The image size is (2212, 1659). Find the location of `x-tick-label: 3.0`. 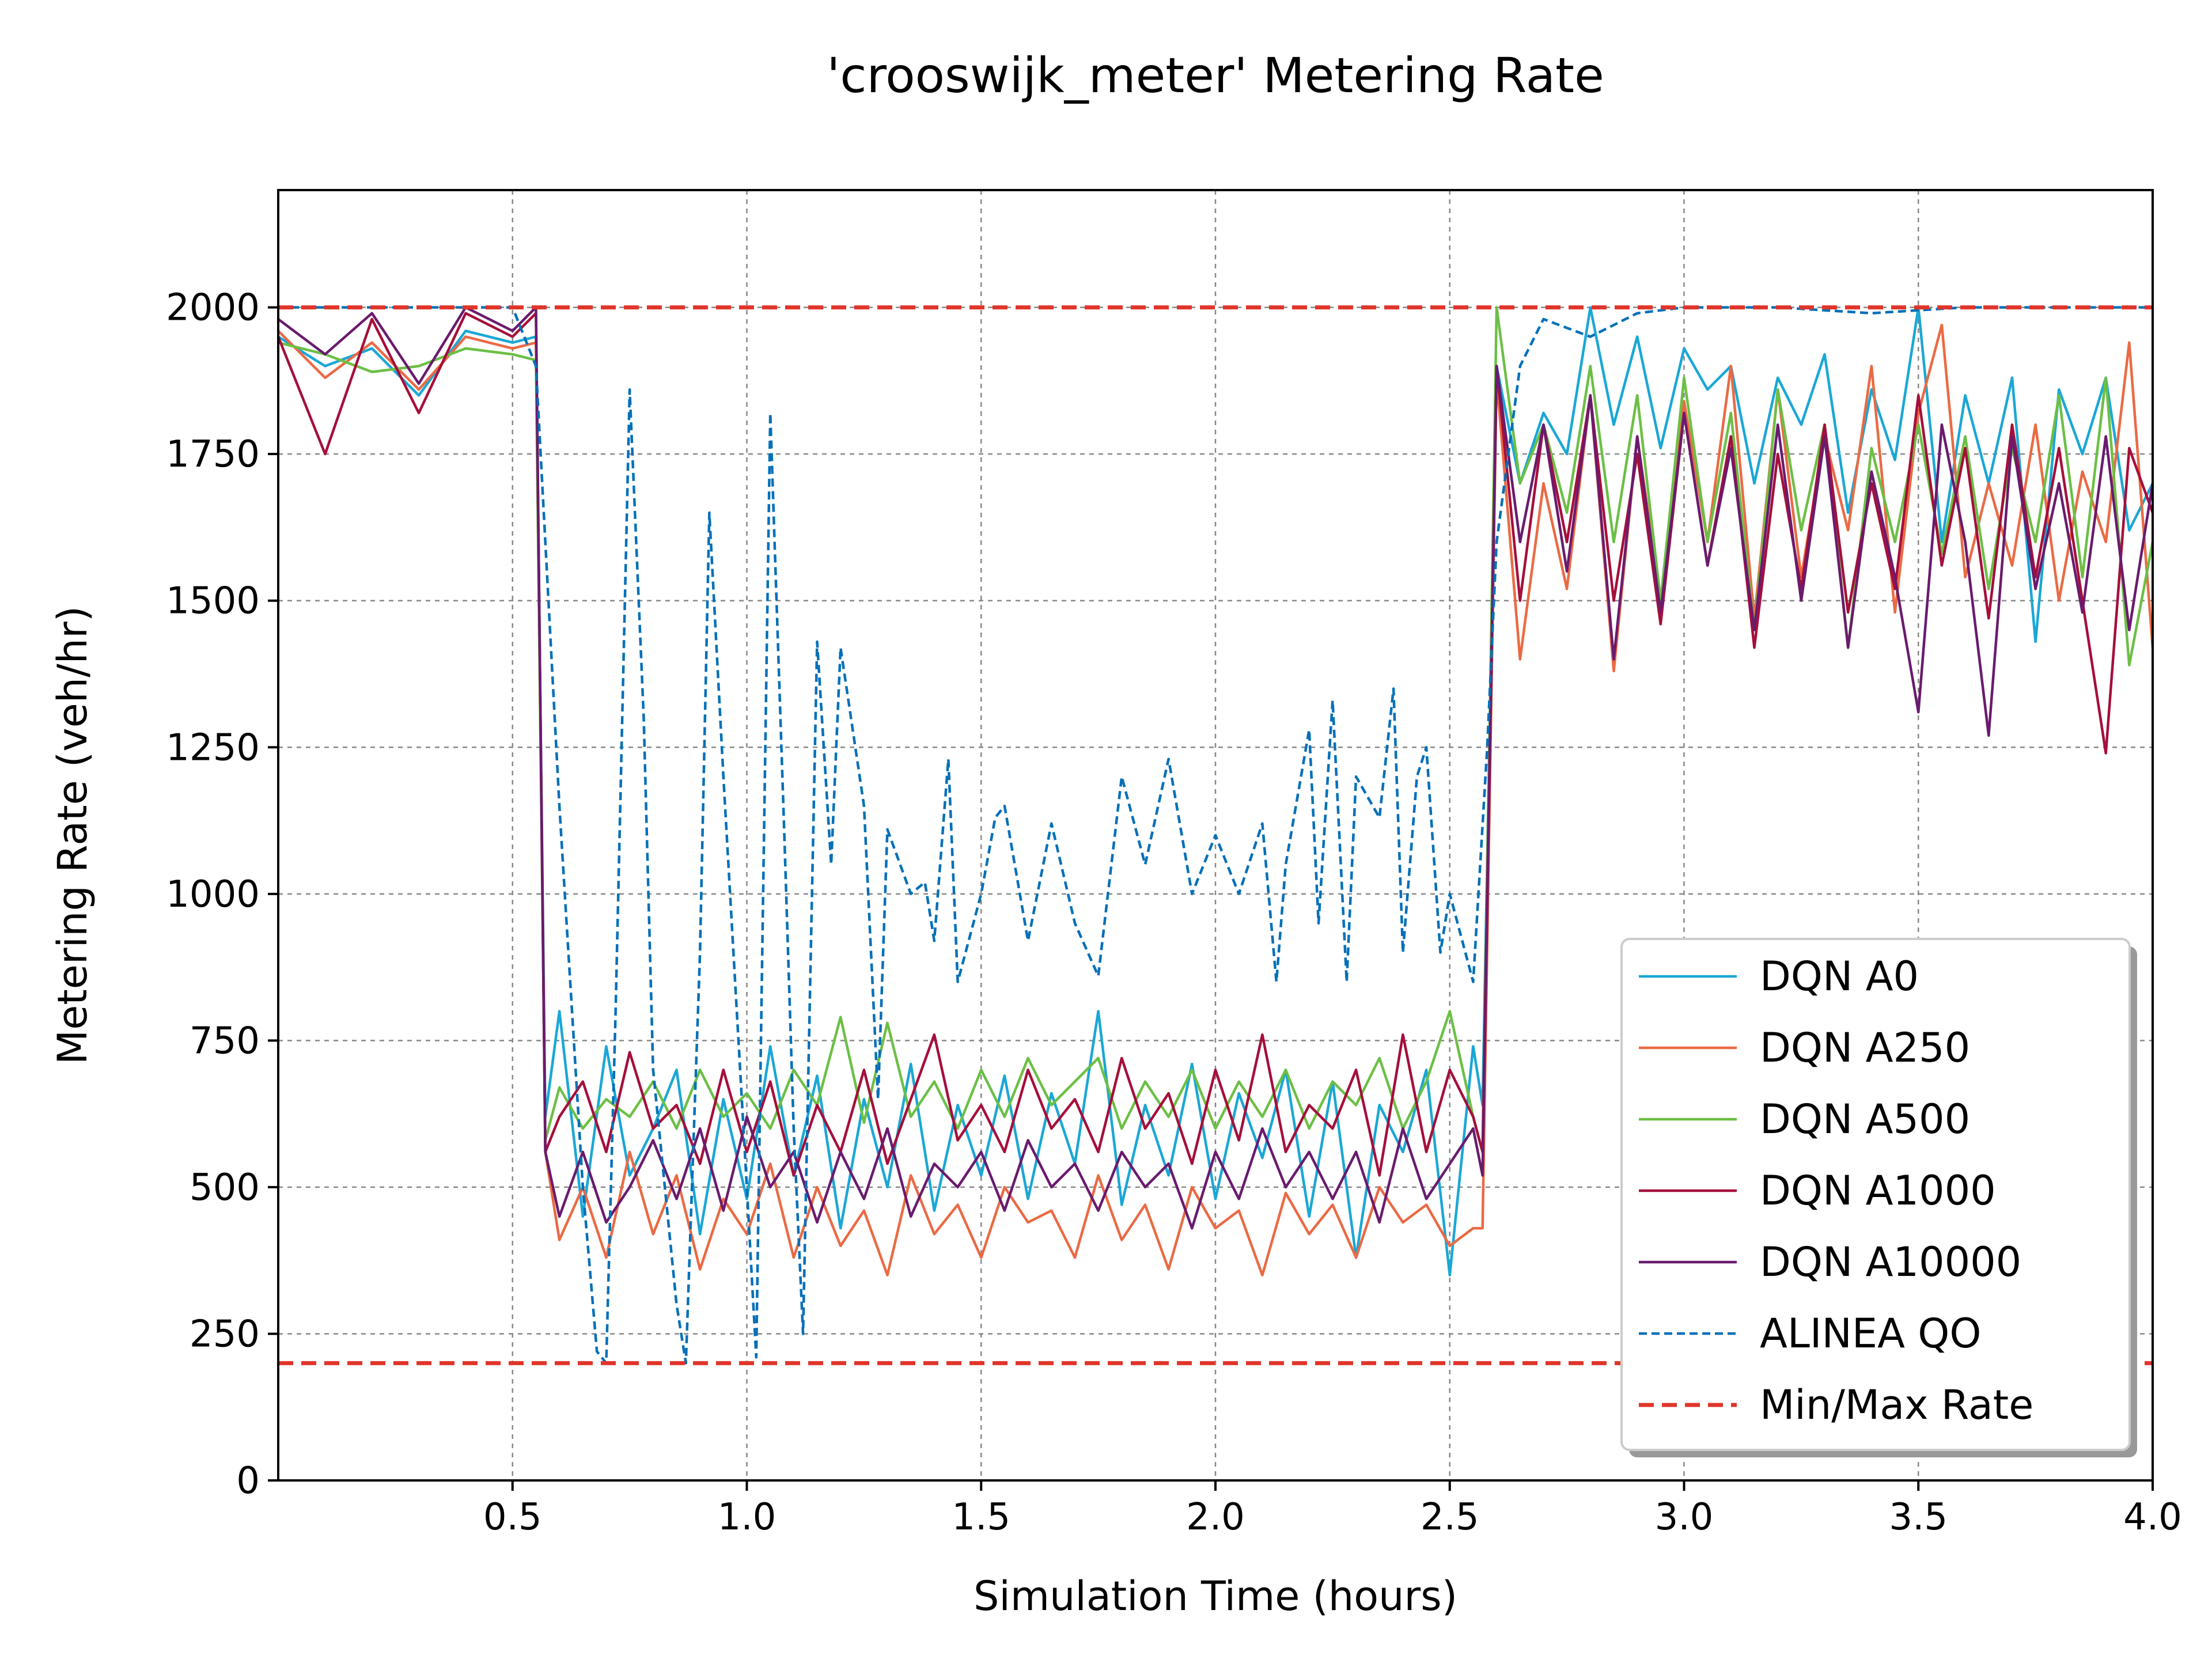

x-tick-label: 3.0 is located at coordinates (1684, 1517).